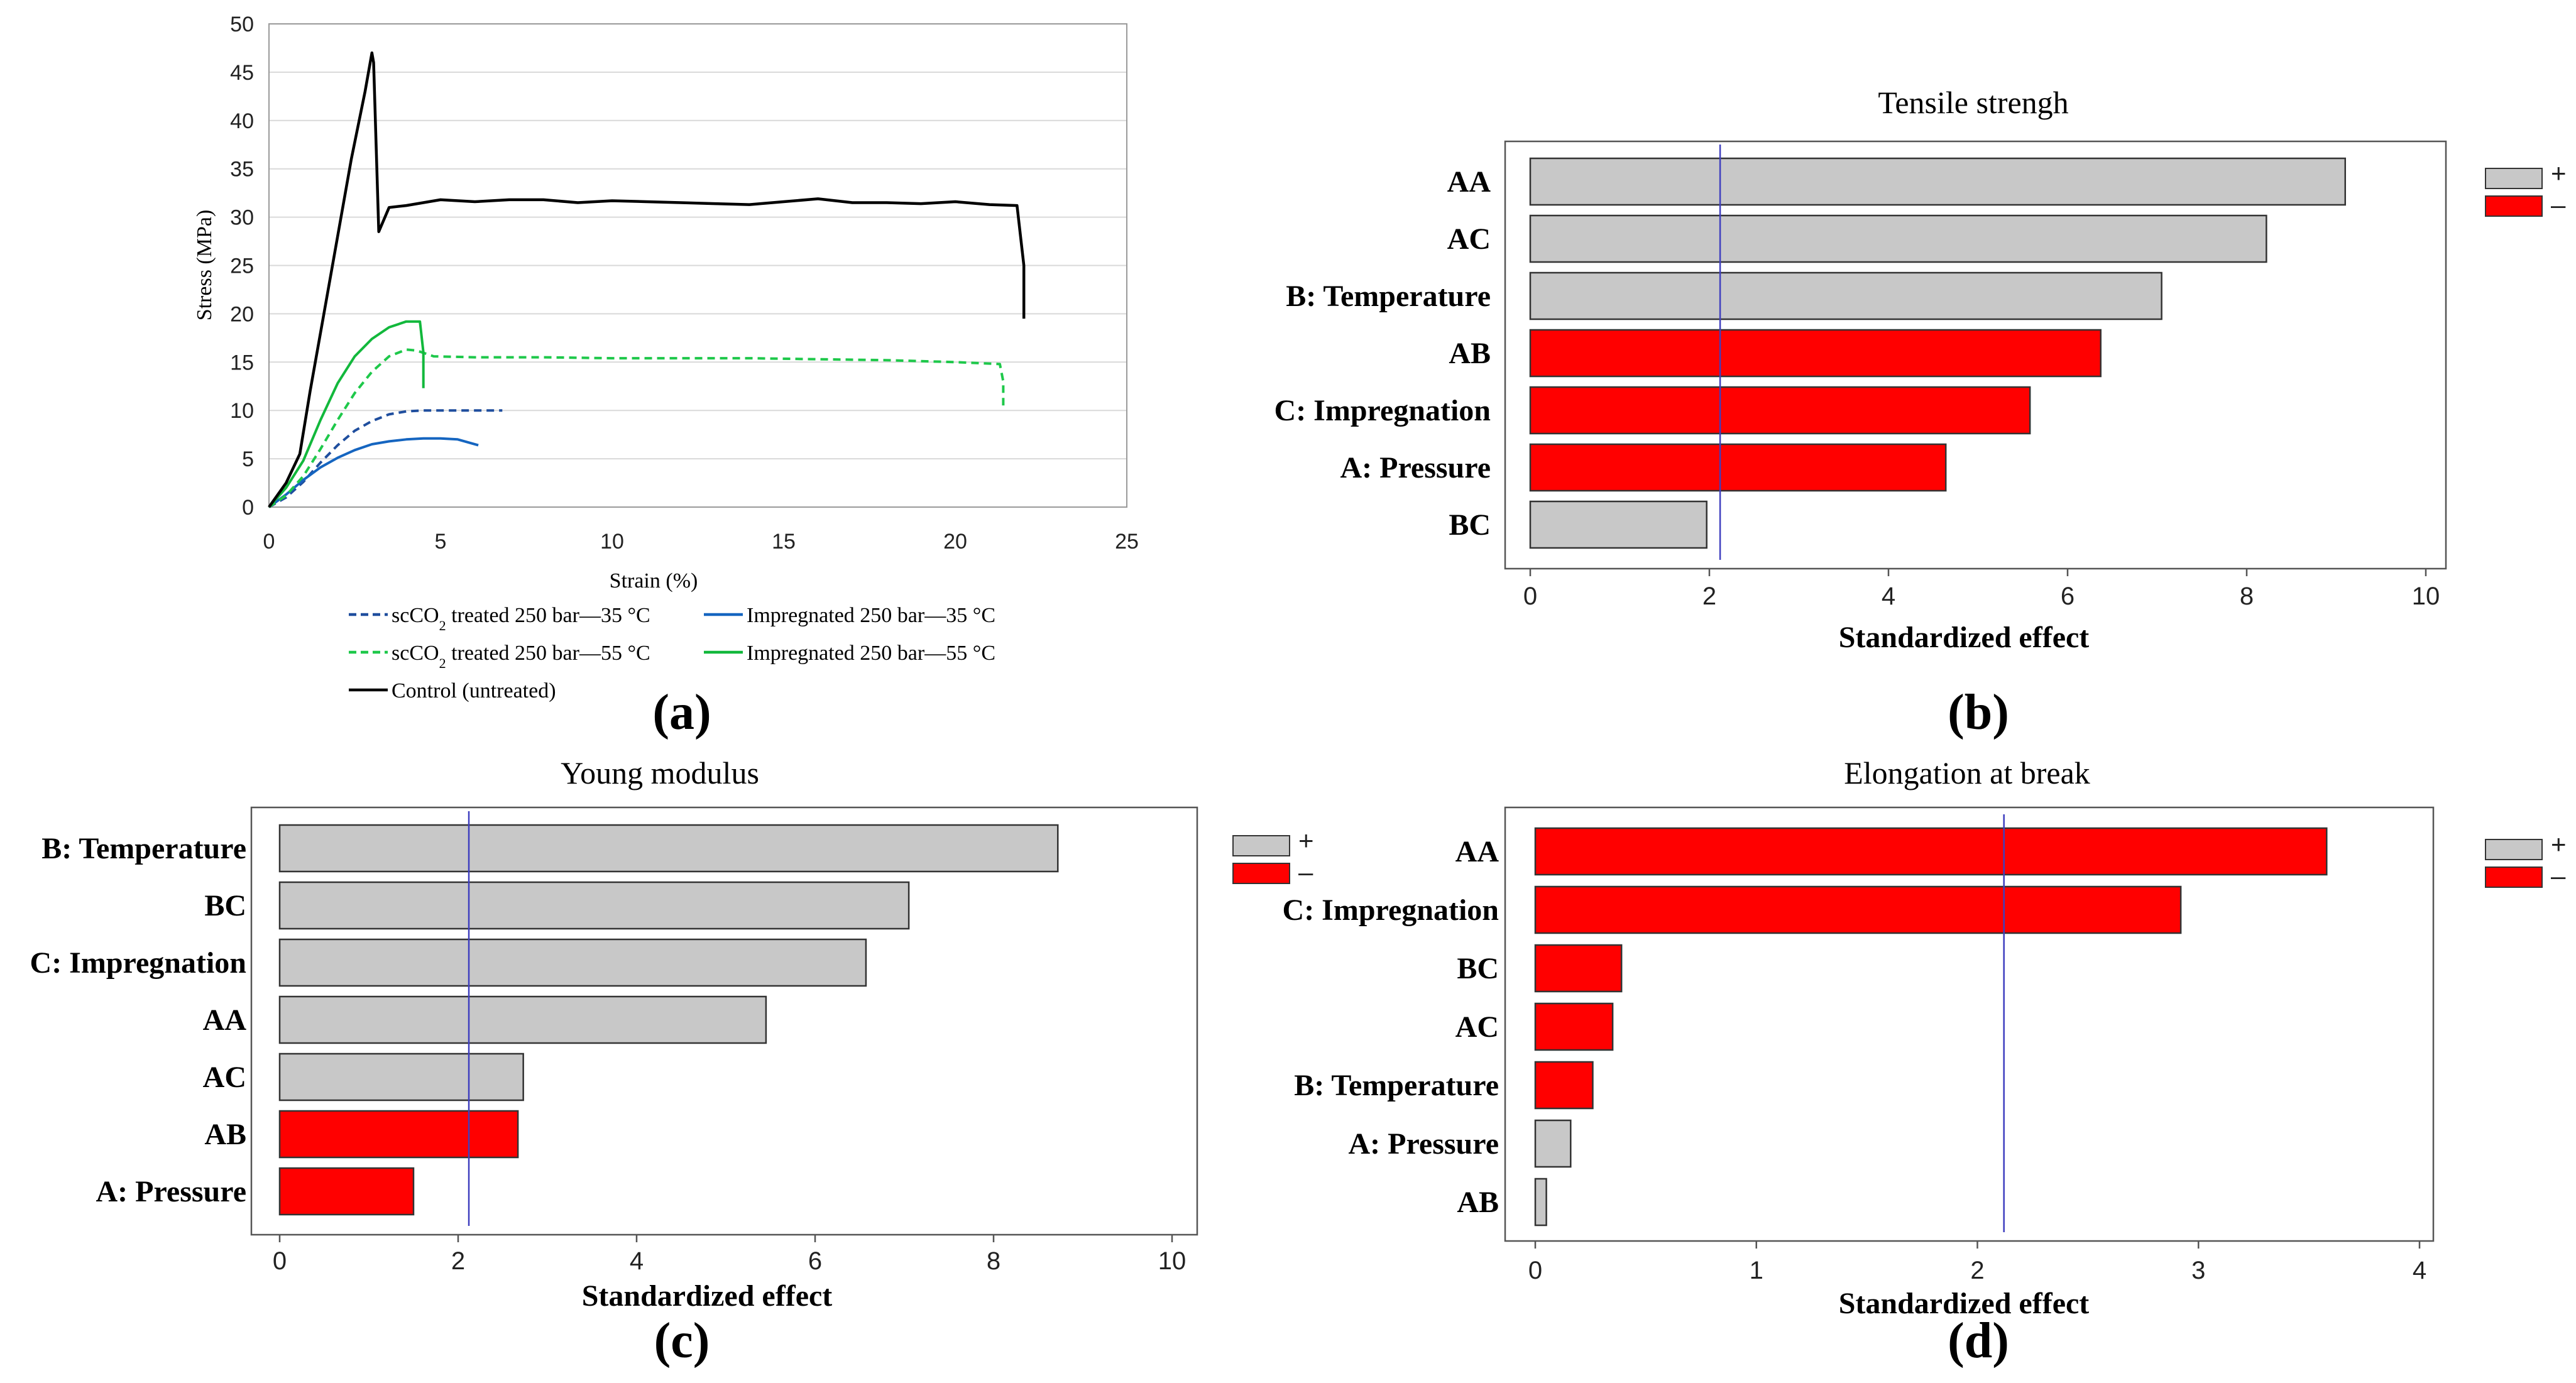 The image size is (2576, 1383). What do you see at coordinates (521, 618) in the screenshot?
I see `a-legend-label-scco2_35: scCO2 treated 250 bar—35 °C` at bounding box center [521, 618].